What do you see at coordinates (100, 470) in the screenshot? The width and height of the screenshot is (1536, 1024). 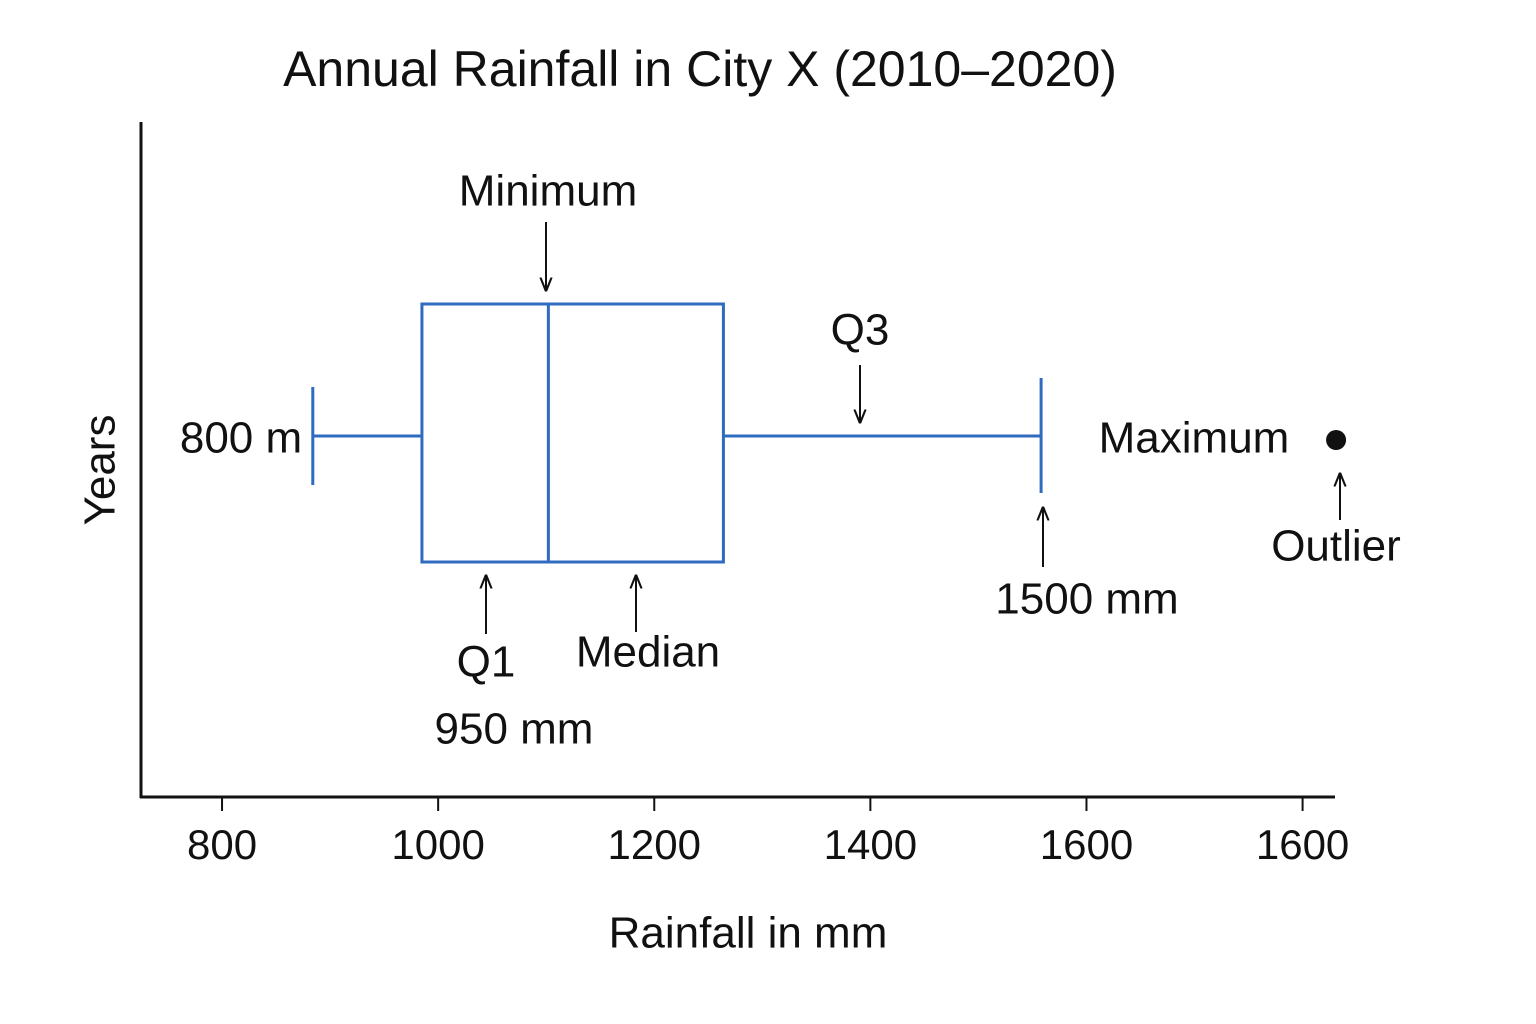 I see `y-axis-label: Years` at bounding box center [100, 470].